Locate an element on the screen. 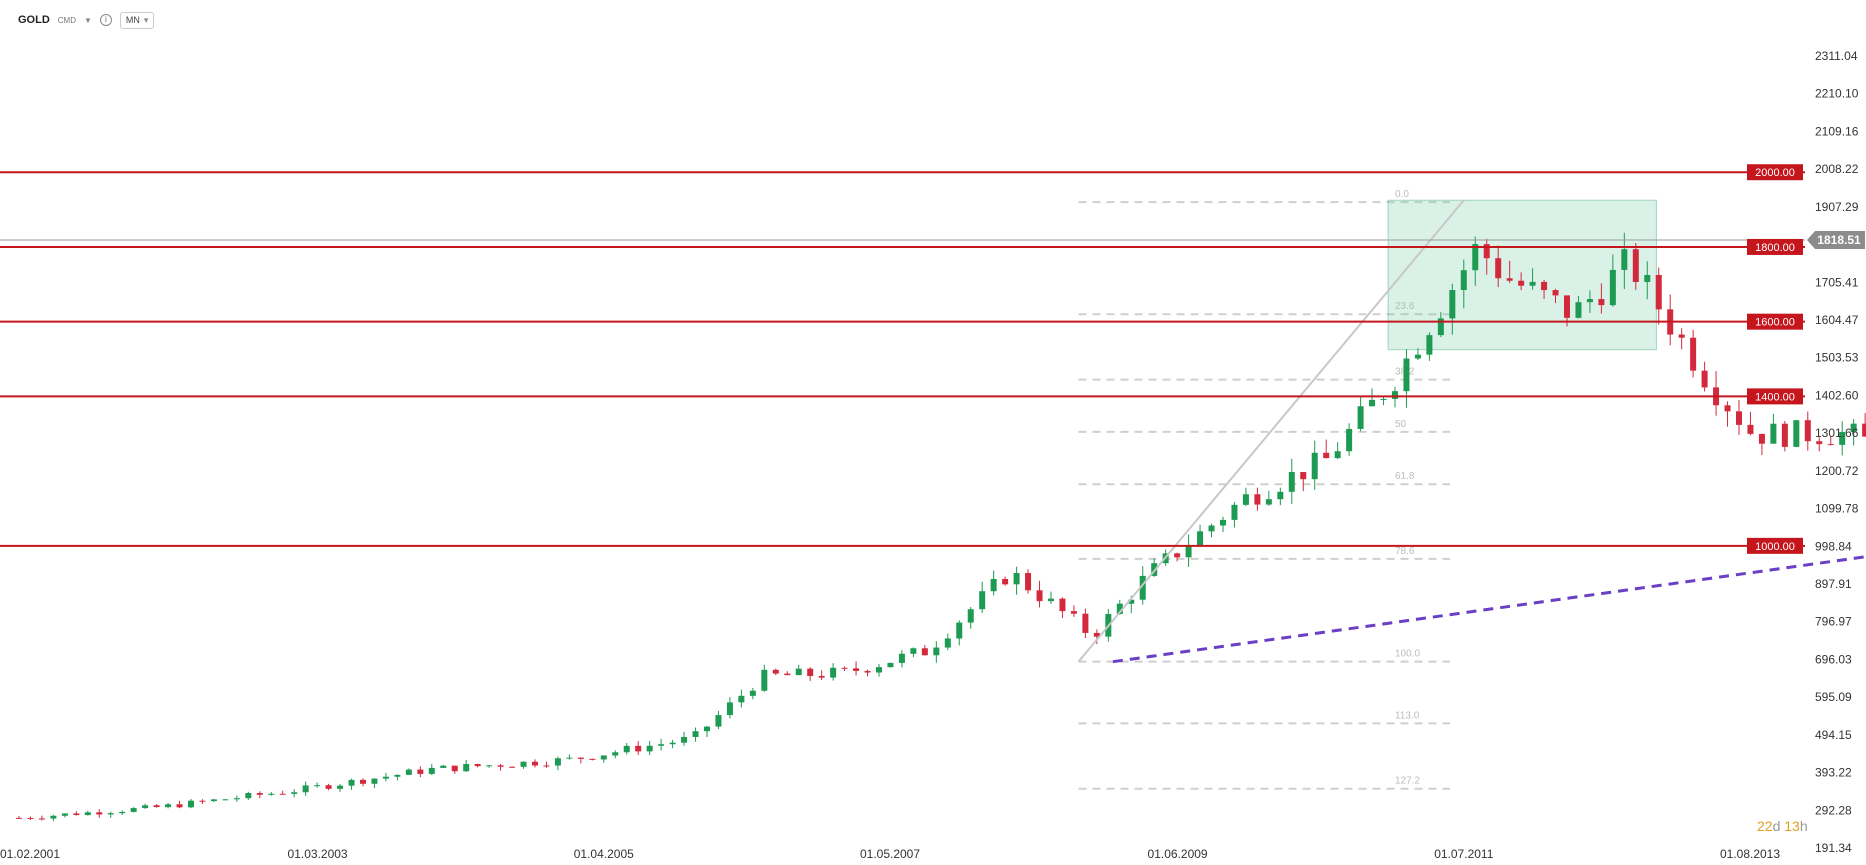 Image resolution: width=1866 pixels, height=865 pixels. consolidation-box is located at coordinates (1522, 275).